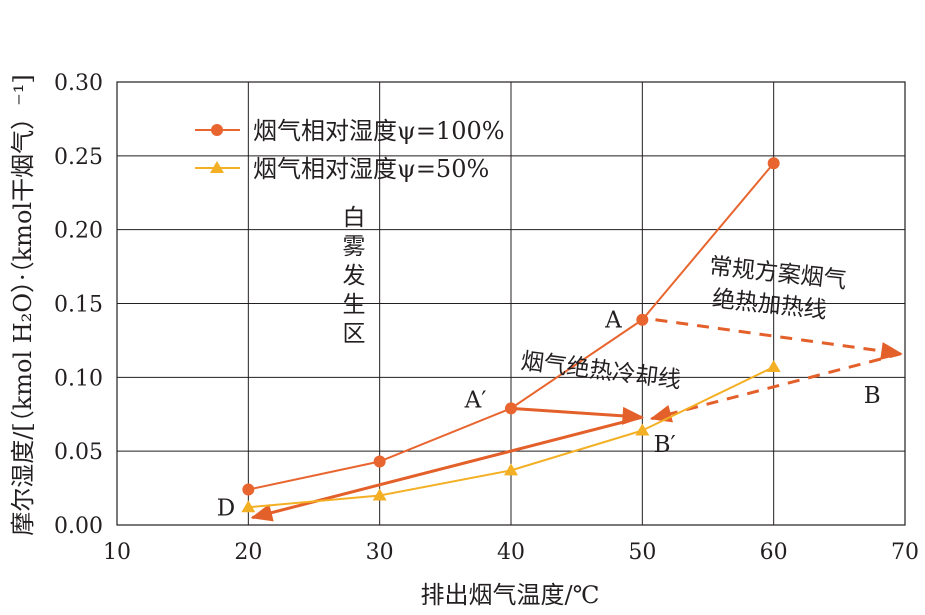  What do you see at coordinates (78, 231) in the screenshot?
I see `y-tick-label: 0.20` at bounding box center [78, 231].